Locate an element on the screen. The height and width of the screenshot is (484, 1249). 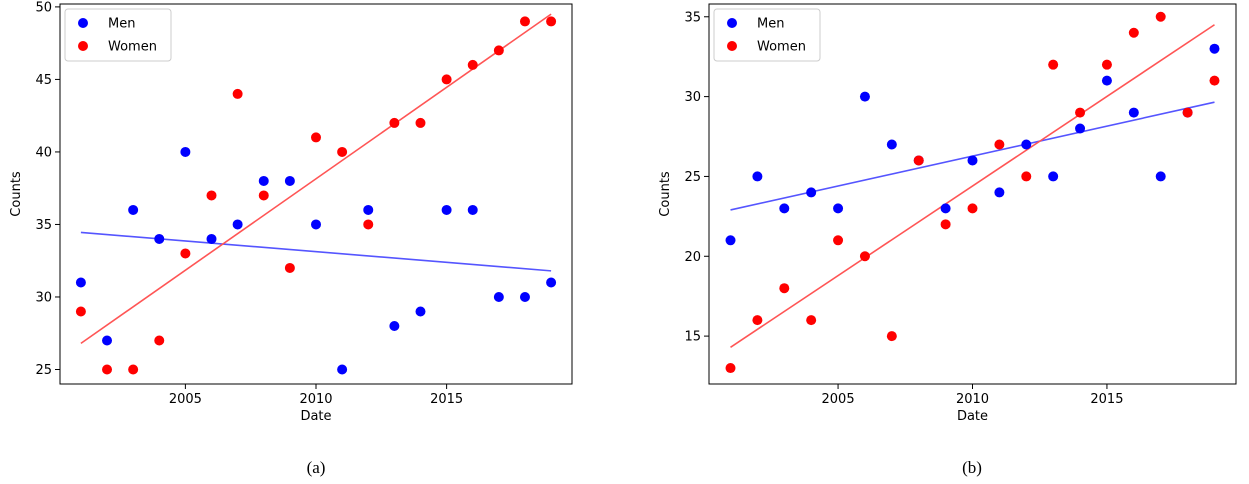
y-tick-label: 20 is located at coordinates (692, 257).